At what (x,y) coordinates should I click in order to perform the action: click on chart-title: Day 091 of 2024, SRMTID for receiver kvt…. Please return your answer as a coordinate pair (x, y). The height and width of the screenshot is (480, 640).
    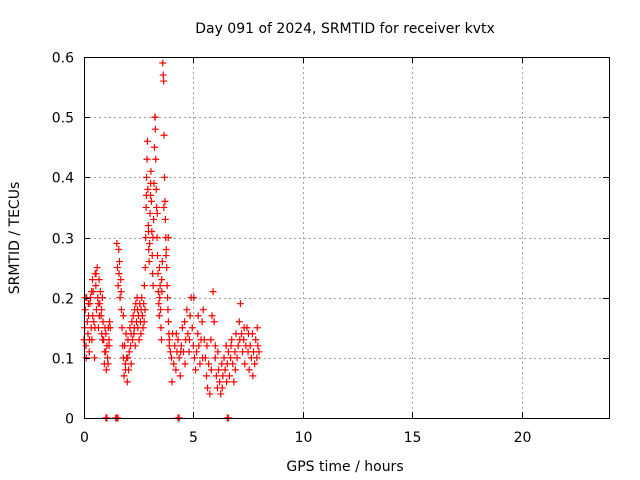
    Looking at the image, I should click on (345, 29).